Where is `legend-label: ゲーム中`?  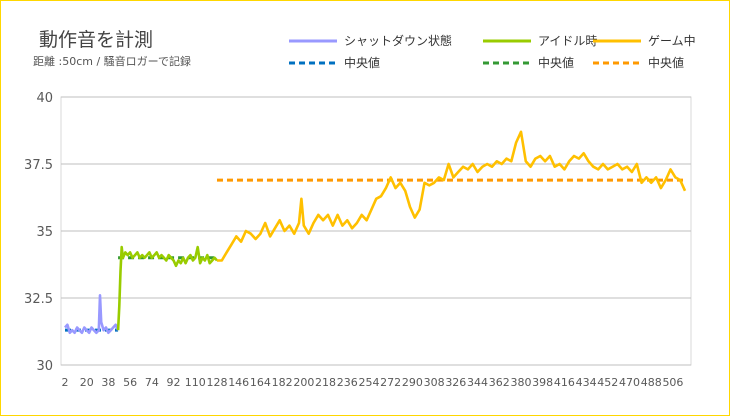 legend-label: ゲーム中 is located at coordinates (672, 40).